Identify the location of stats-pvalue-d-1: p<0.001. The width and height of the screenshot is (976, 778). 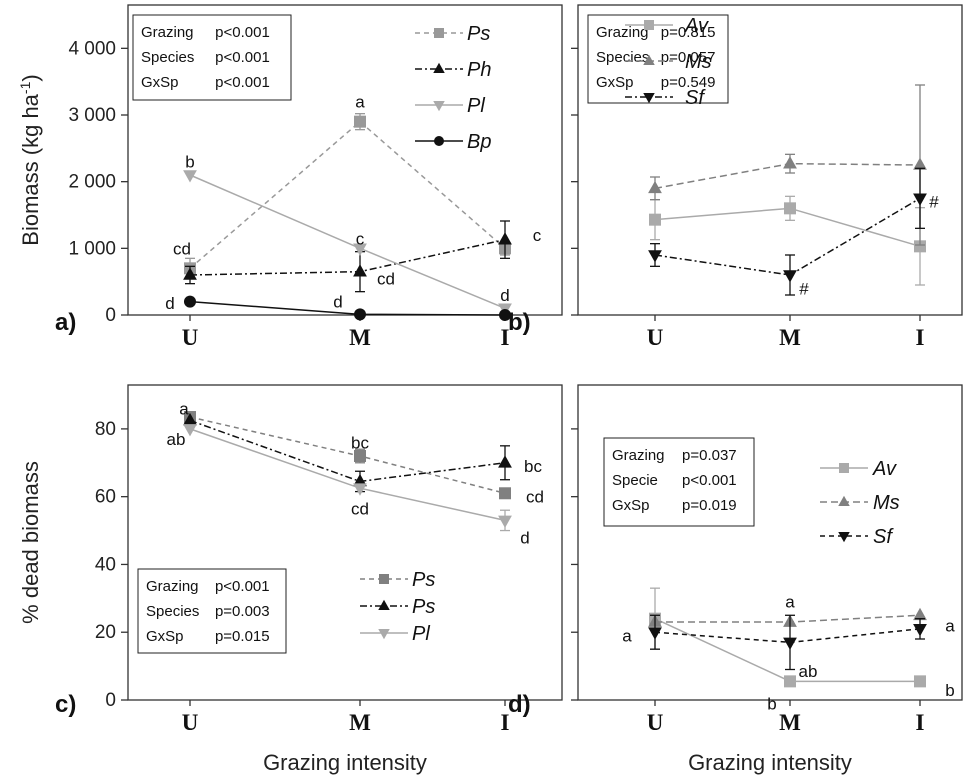
(709, 480).